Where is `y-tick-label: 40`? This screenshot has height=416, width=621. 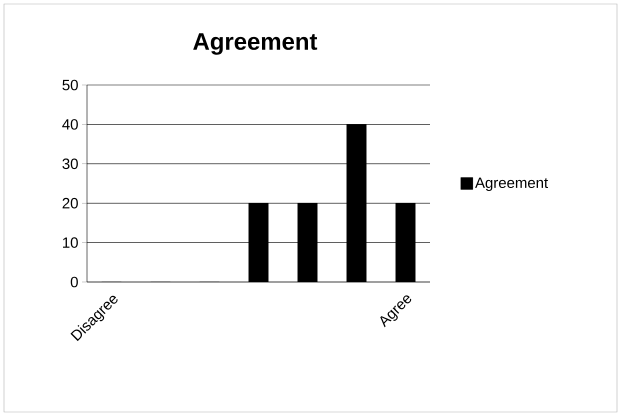 y-tick-label: 40 is located at coordinates (70, 124).